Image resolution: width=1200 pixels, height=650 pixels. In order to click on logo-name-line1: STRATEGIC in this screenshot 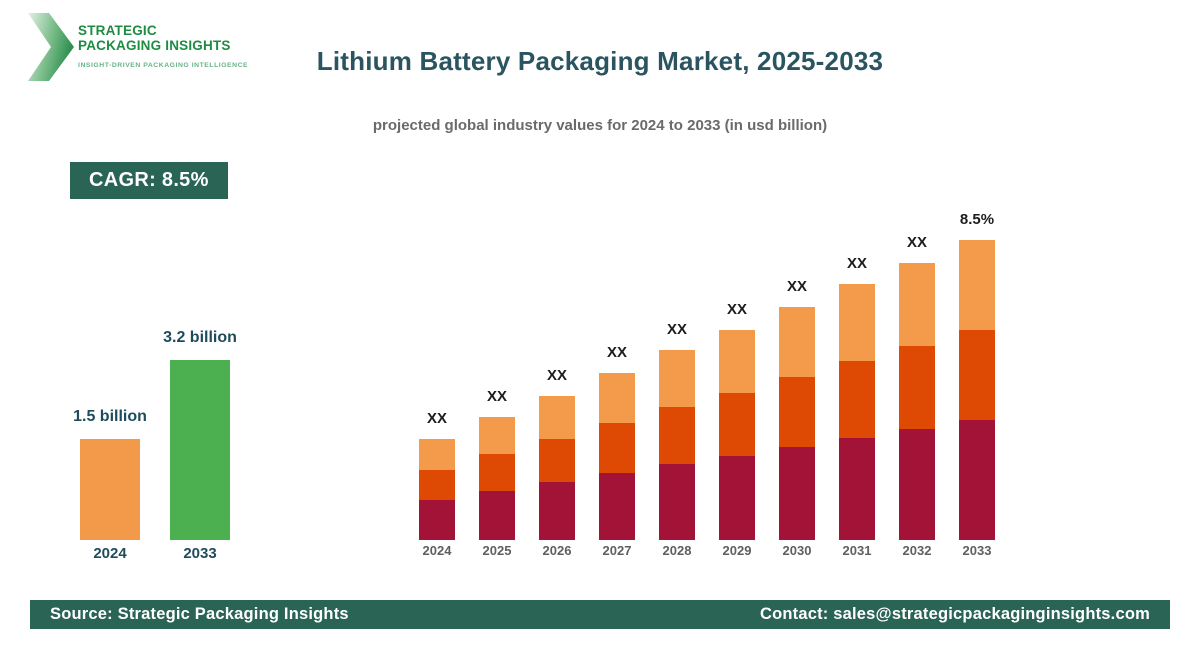, I will do `click(117, 30)`.